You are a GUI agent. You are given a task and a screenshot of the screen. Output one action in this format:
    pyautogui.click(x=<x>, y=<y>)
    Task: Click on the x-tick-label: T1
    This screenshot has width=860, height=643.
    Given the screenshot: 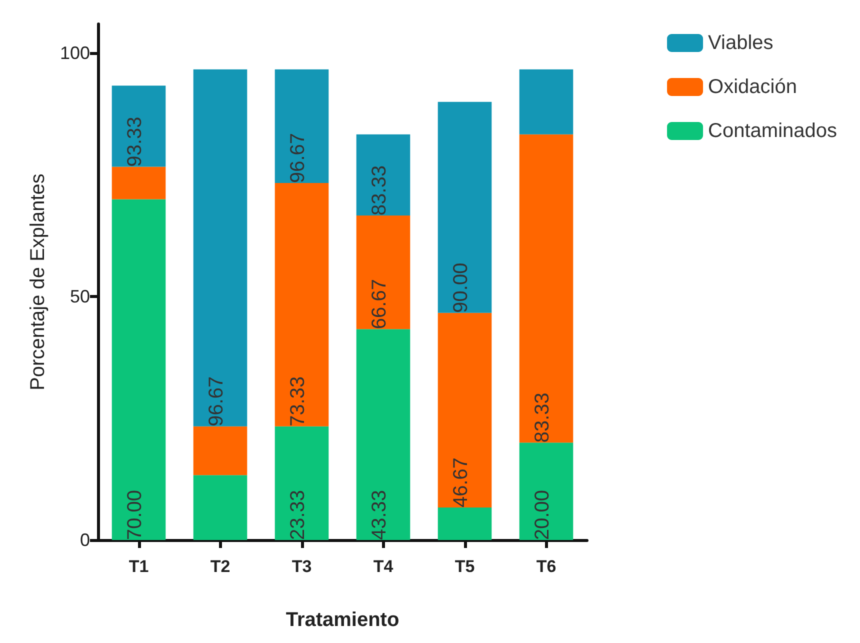 What is the action you would take?
    pyautogui.click(x=138, y=566)
    